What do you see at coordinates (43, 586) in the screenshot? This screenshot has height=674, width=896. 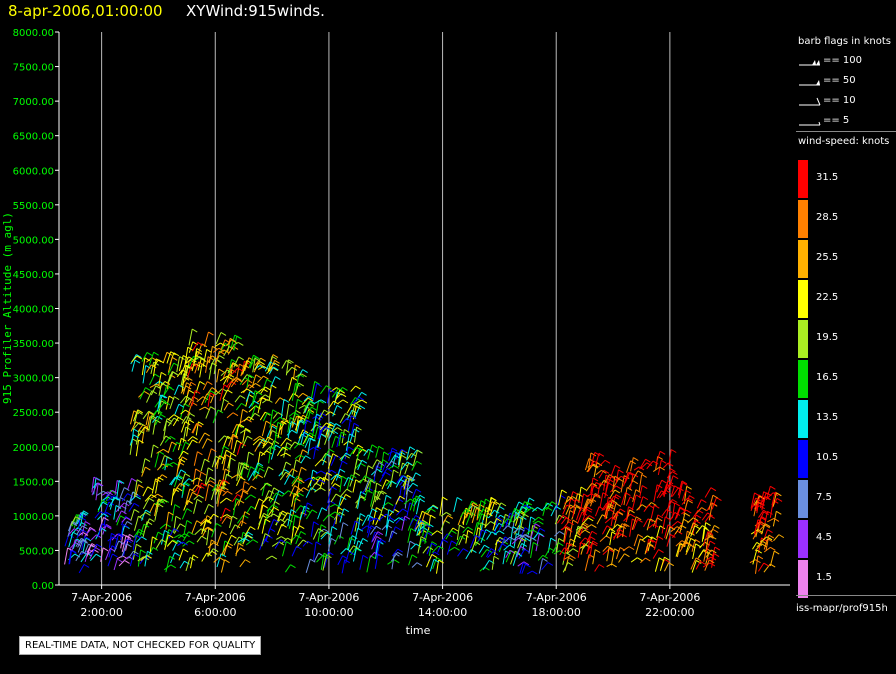 I see `y-tick-label: 0.00` at bounding box center [43, 586].